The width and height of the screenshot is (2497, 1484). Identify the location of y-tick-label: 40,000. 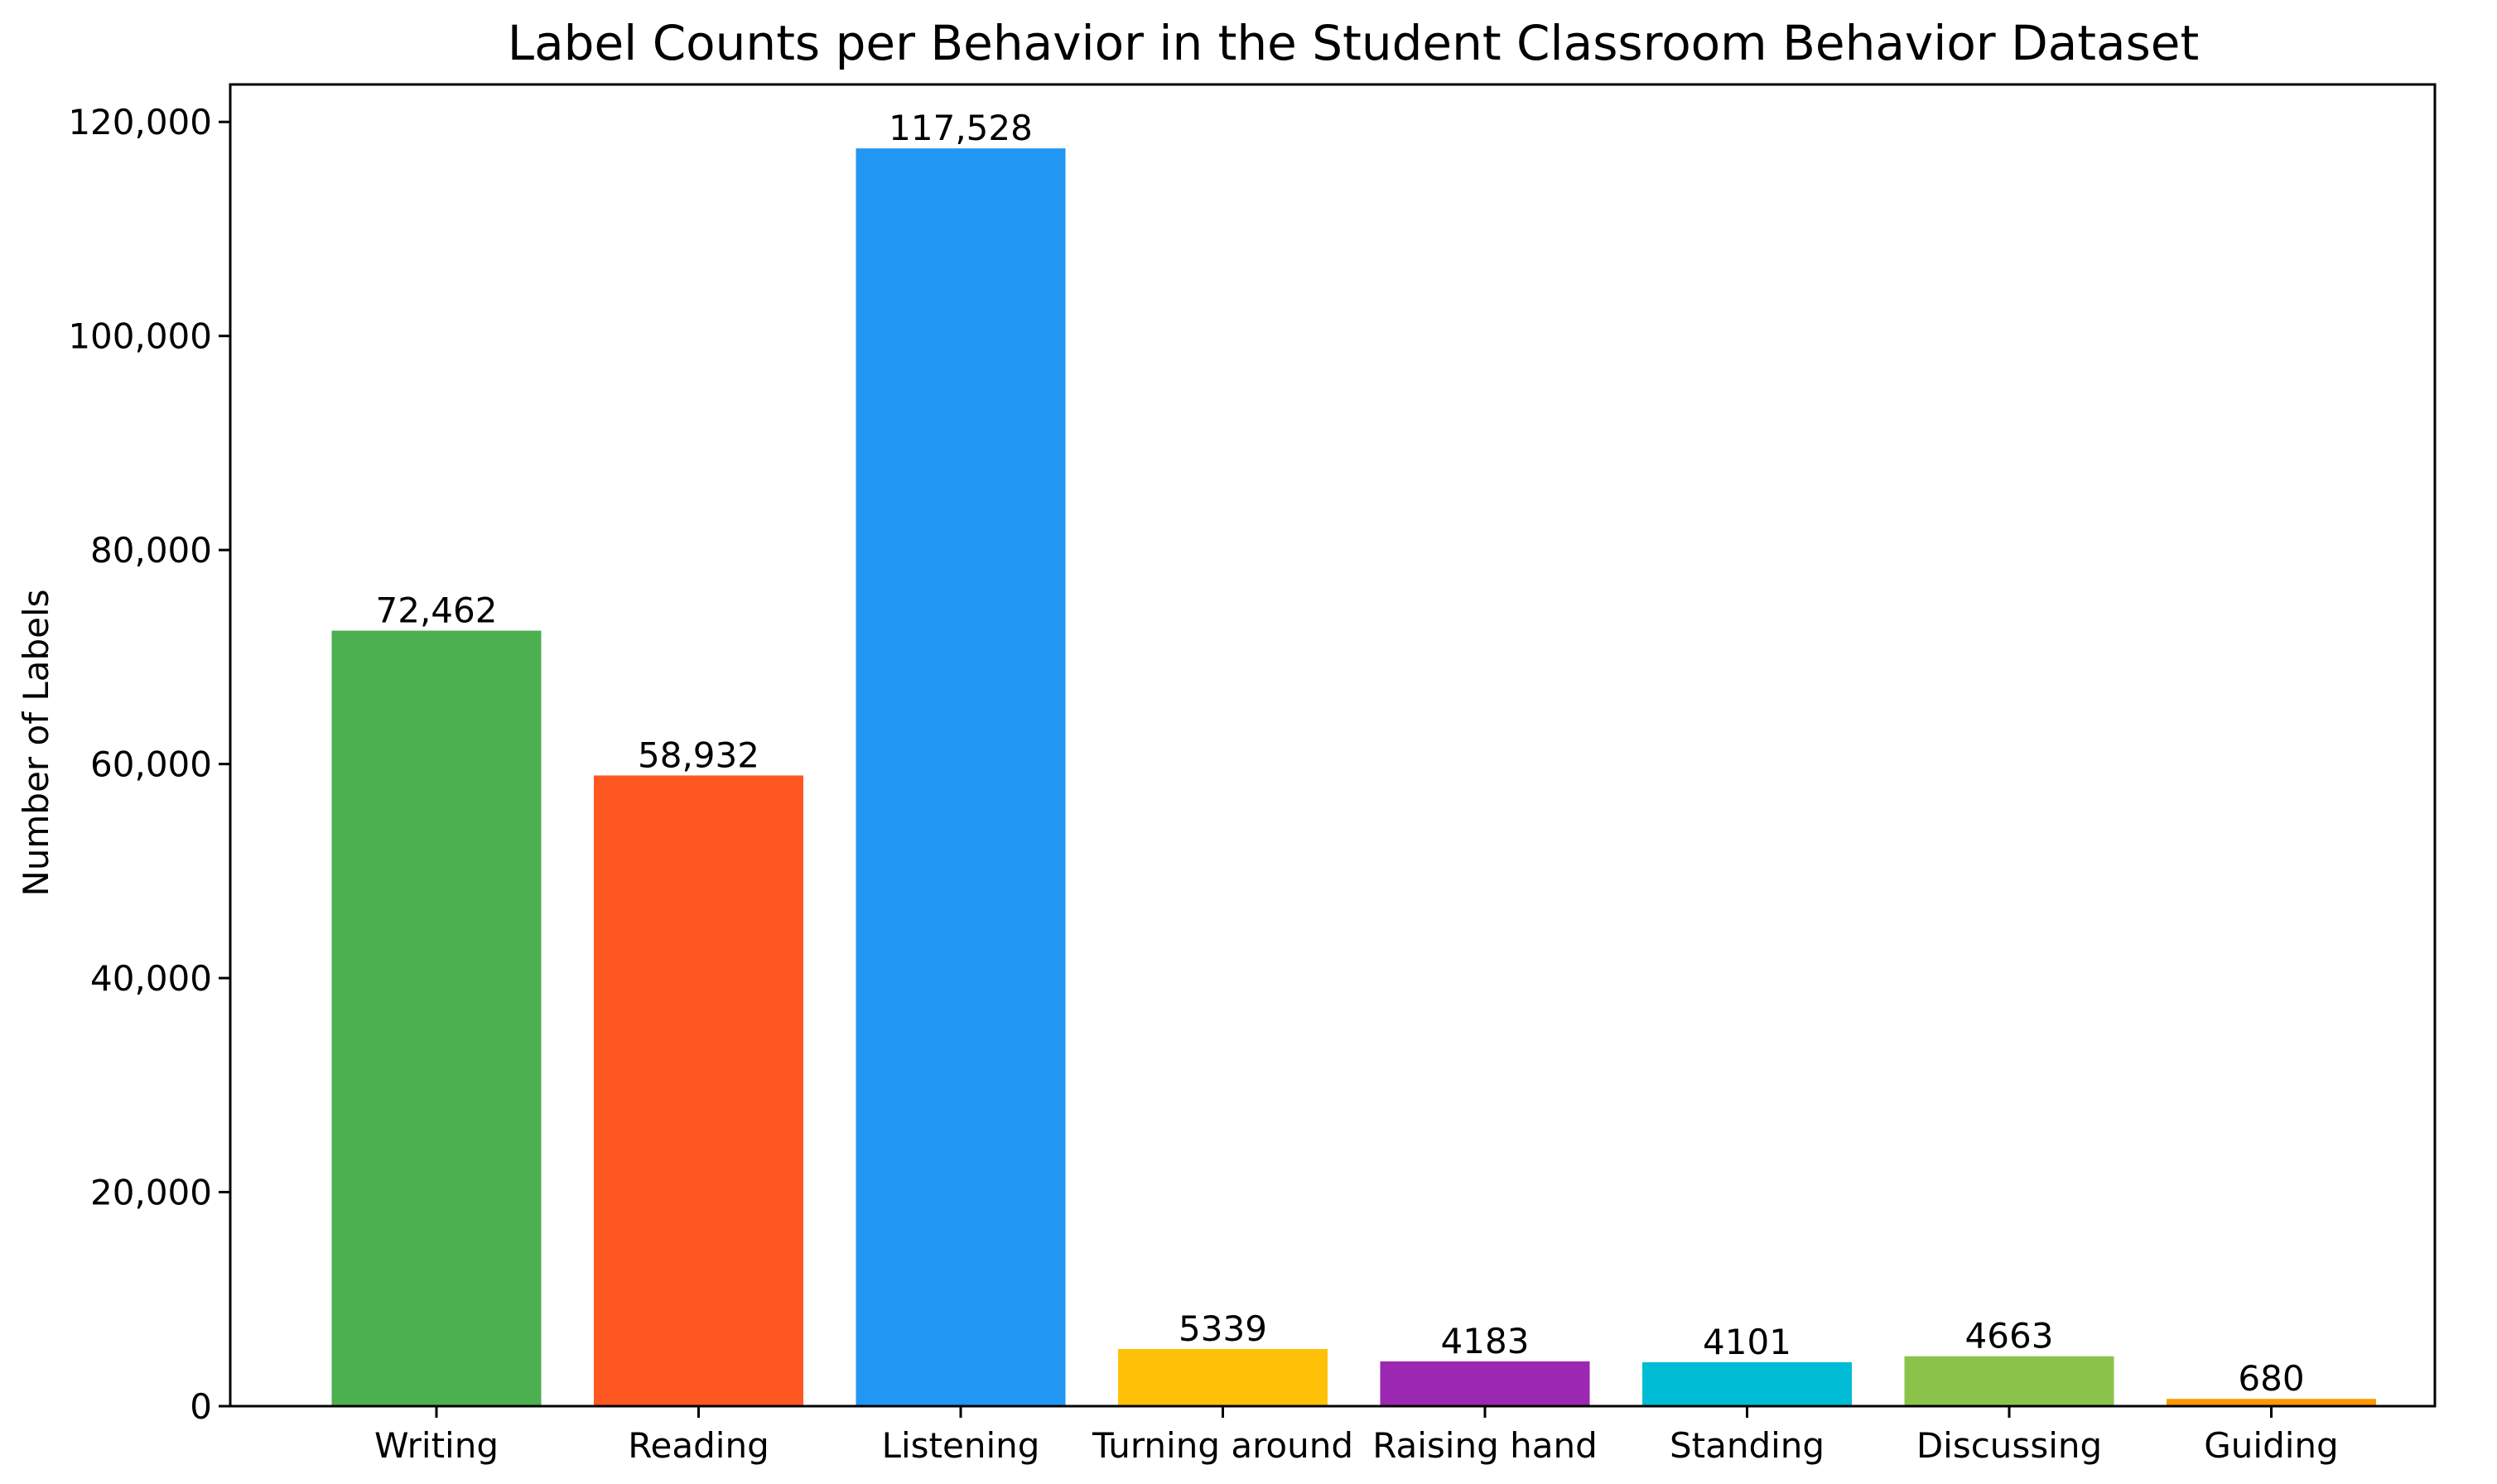
(151, 978).